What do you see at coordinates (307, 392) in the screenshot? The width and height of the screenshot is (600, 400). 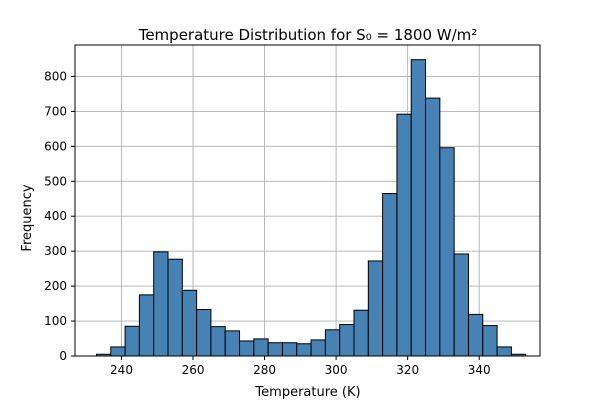 I see `x-axis-label: Temperature (K)` at bounding box center [307, 392].